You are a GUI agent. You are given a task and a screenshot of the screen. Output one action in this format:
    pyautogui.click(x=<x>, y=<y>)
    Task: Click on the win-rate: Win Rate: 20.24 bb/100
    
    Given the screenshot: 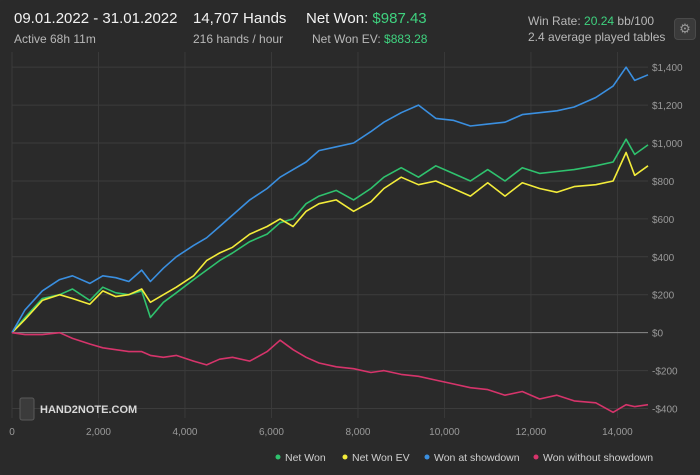 What is the action you would take?
    pyautogui.click(x=591, y=21)
    